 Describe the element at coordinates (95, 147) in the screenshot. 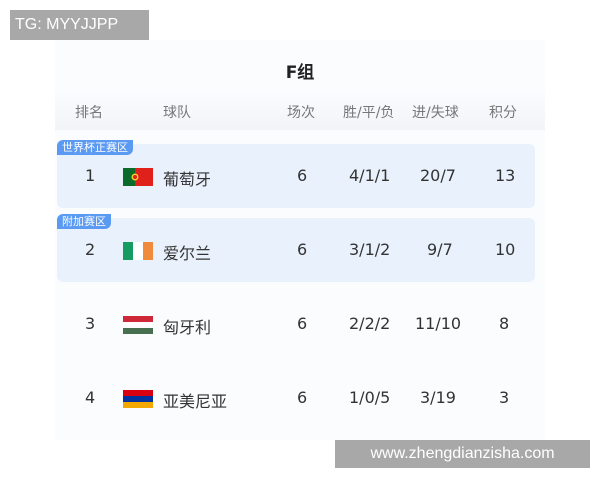

I see `status-badge: 世界杯正赛区` at that location.